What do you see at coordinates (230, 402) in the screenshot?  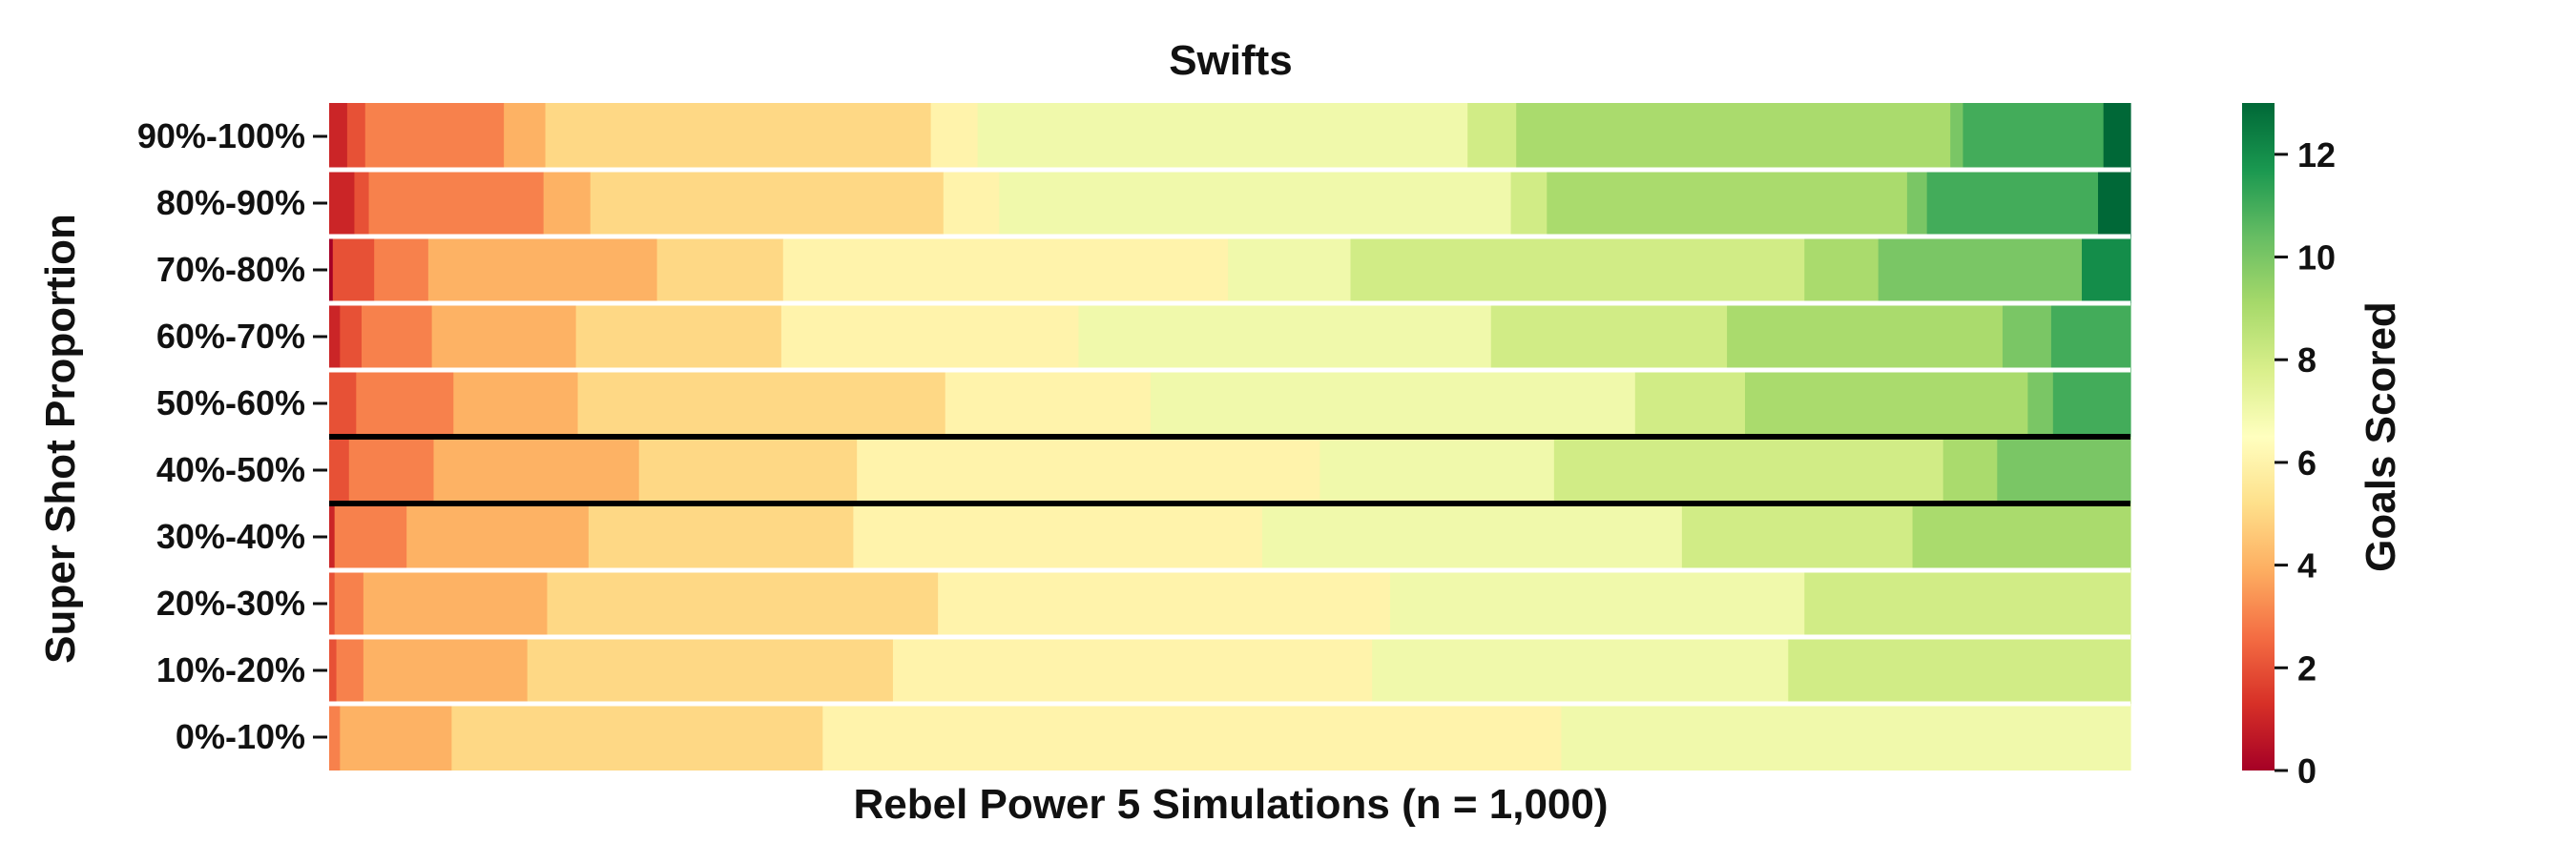 I see `y-tick-label: 50%-60%` at bounding box center [230, 402].